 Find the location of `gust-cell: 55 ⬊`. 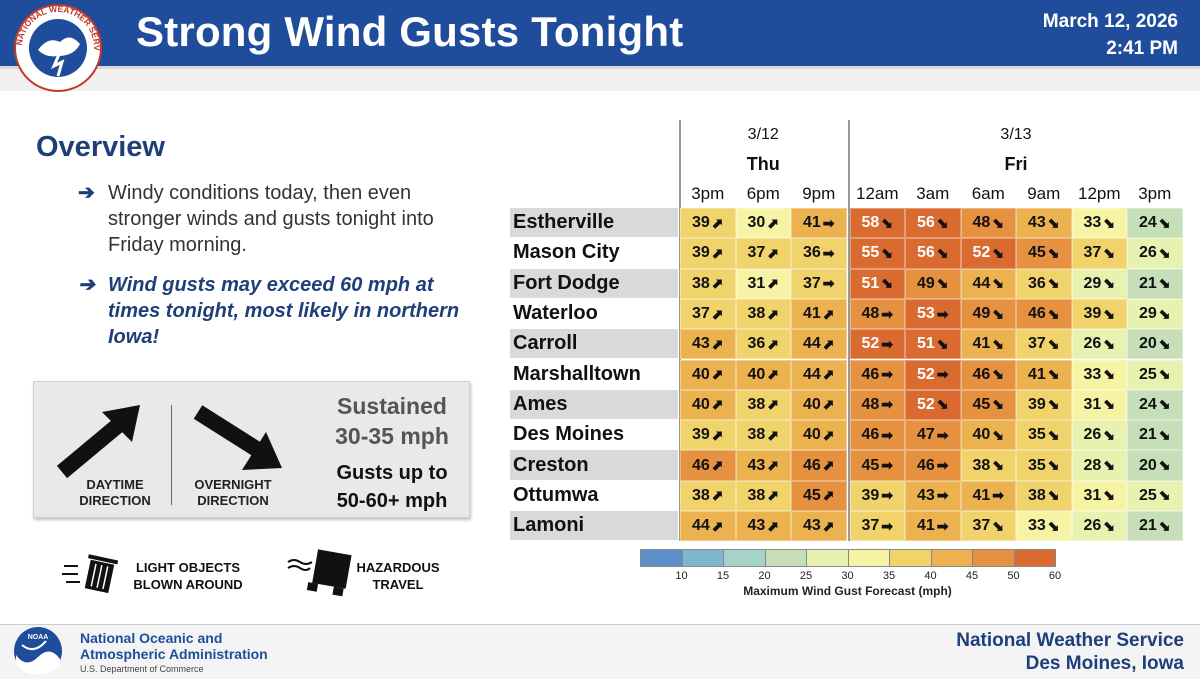

gust-cell: 55 ⬊ is located at coordinates (877, 253).